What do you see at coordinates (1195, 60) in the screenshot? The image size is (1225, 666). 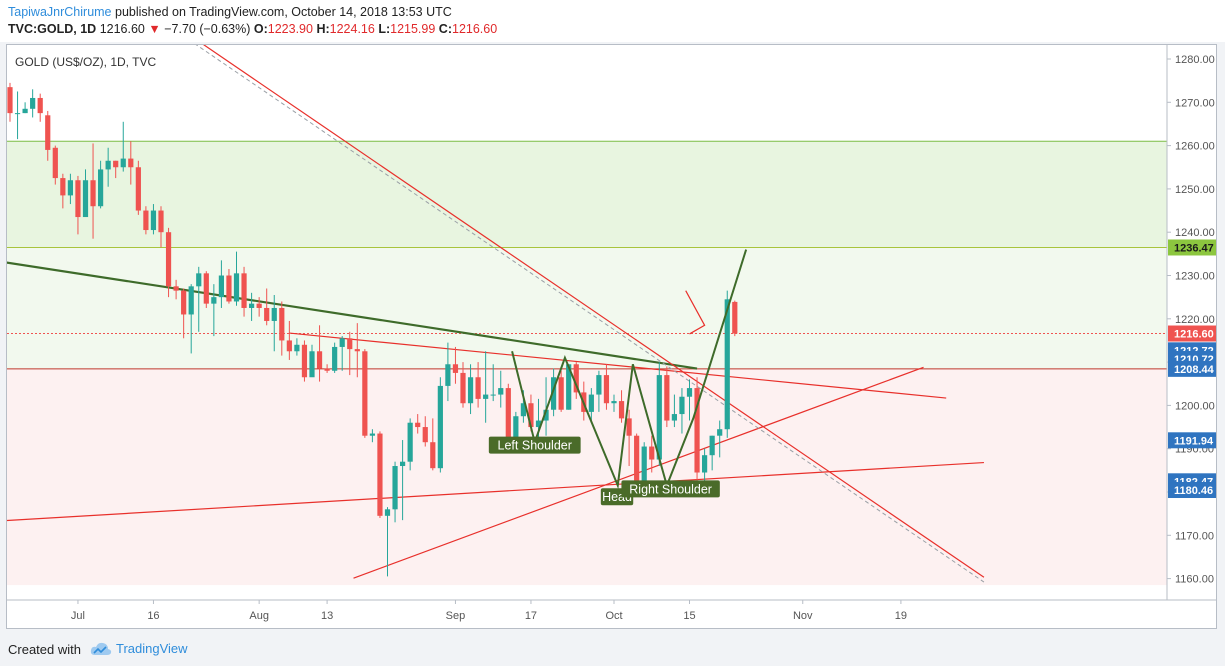 I see `y-tick-label: 1280.00` at bounding box center [1195, 60].